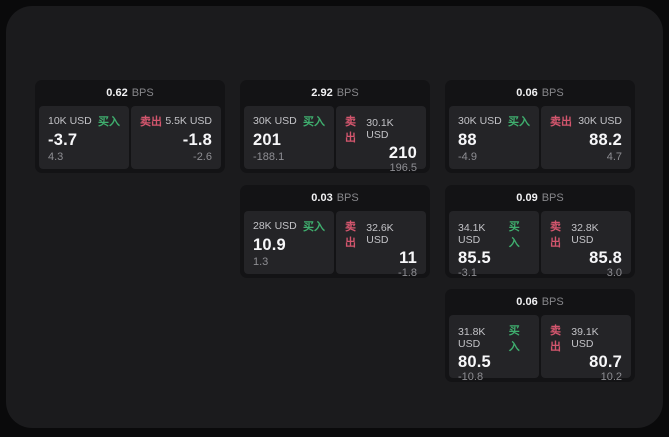 The height and width of the screenshot is (437, 669). I want to click on bps-header: 0.03 BPS, so click(335, 198).